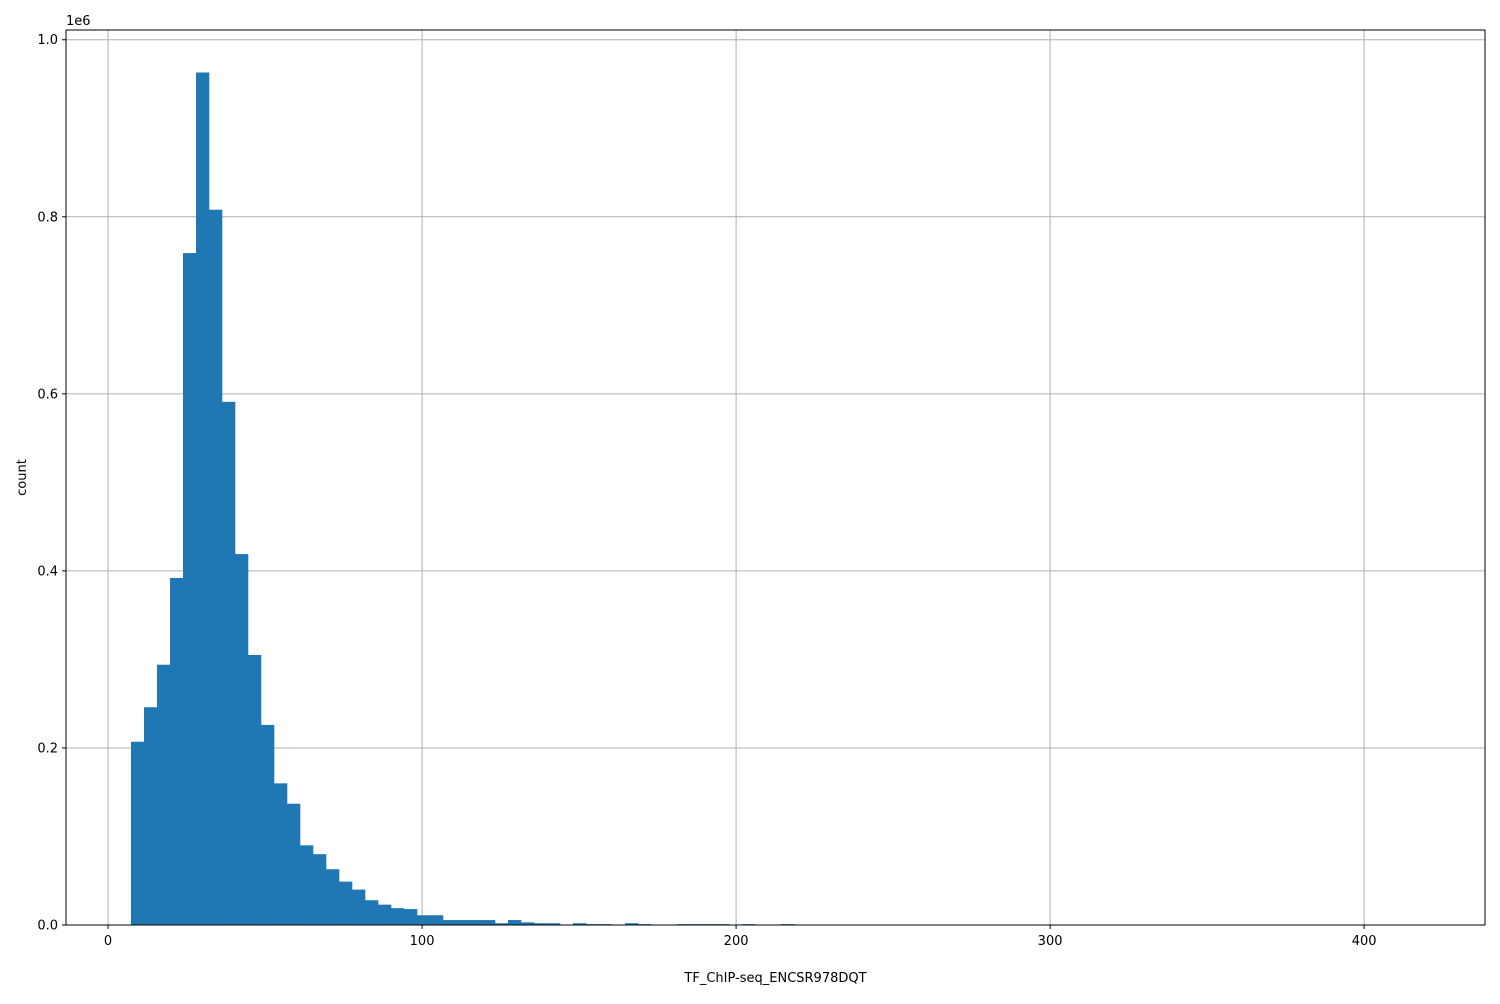 Image resolution: width=1500 pixels, height=1004 pixels. What do you see at coordinates (1050, 941) in the screenshot?
I see `x-tick-label: 300` at bounding box center [1050, 941].